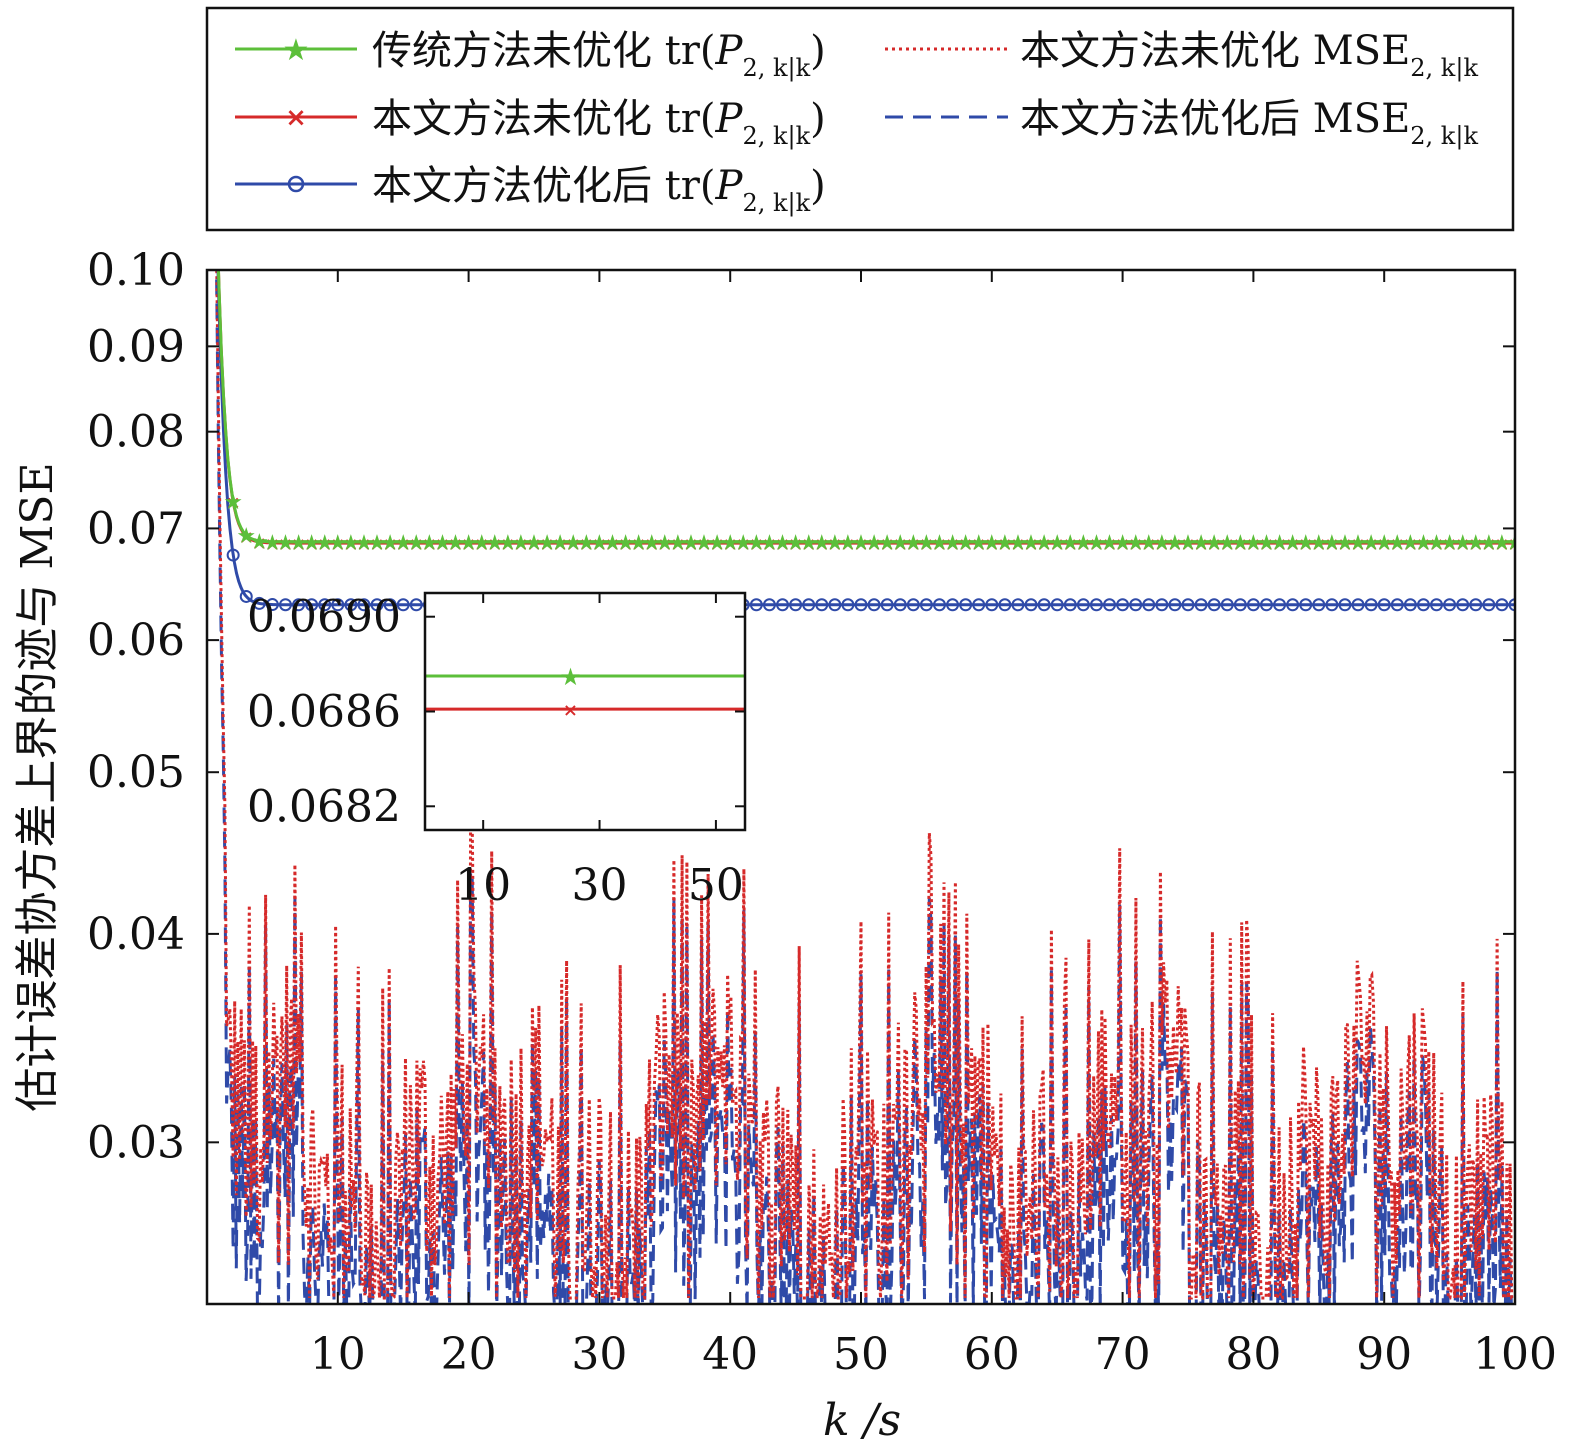 The width and height of the screenshot is (1575, 1455). I want to click on x-axis-title: k /s, so click(862, 1420).